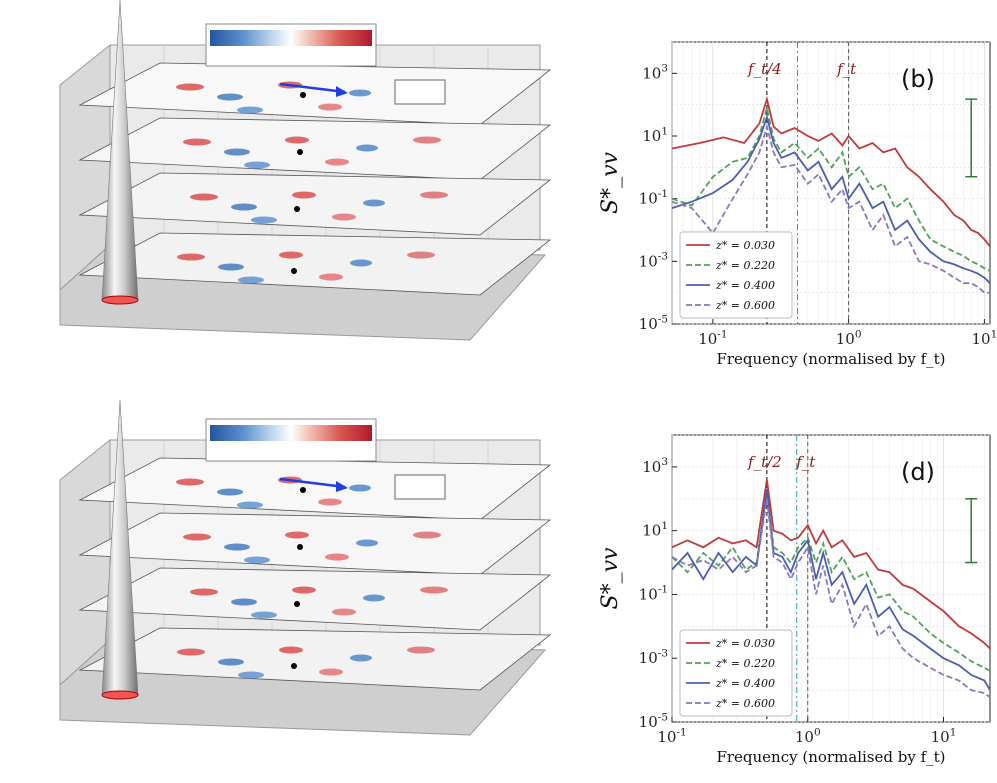 The width and height of the screenshot is (997, 783). I want to click on reference-line-label: f_t/4, so click(764, 69).